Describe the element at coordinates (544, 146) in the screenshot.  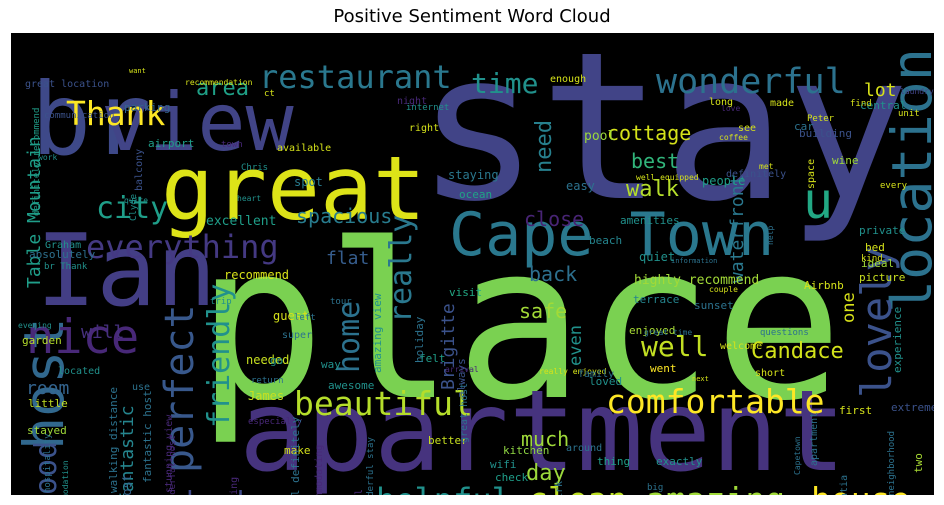
I see `word-need: need` at that location.